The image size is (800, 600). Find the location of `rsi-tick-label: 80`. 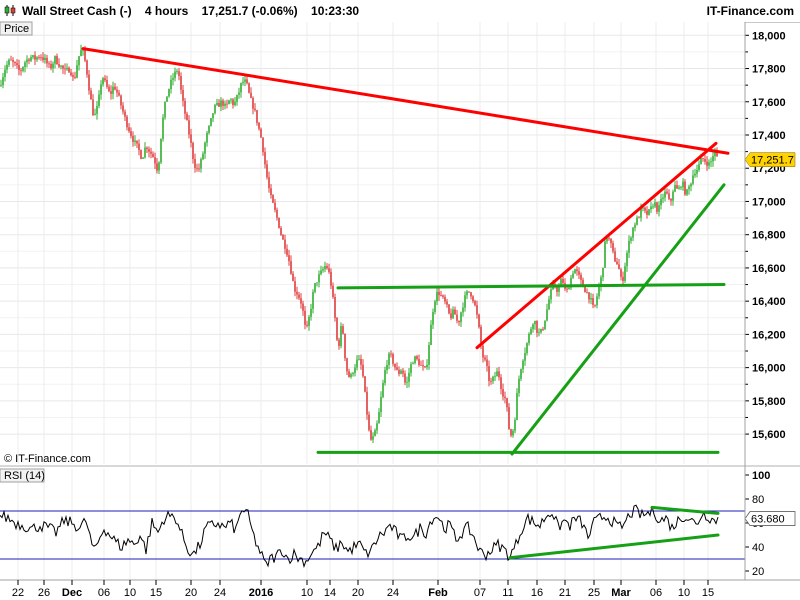

rsi-tick-label: 80 is located at coordinates (758, 500).